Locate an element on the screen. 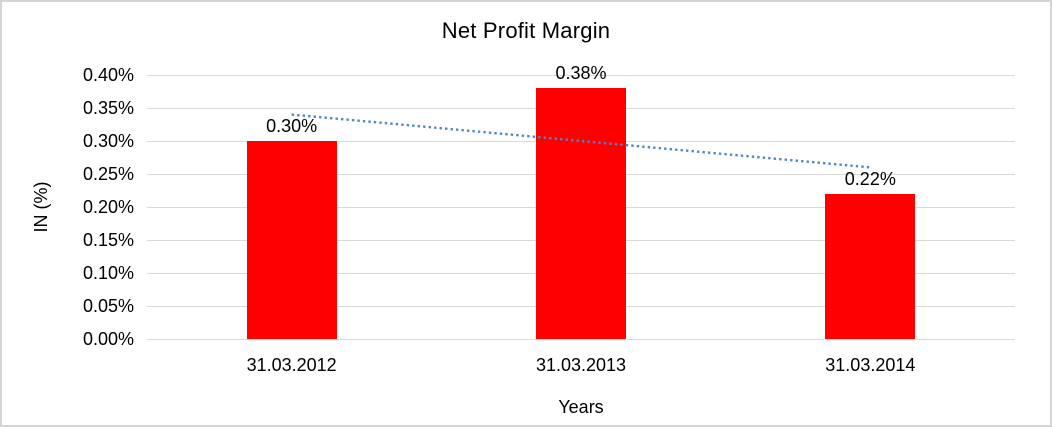 Image resolution: width=1052 pixels, height=427 pixels. bar-data-label: 0.38% is located at coordinates (581, 73).